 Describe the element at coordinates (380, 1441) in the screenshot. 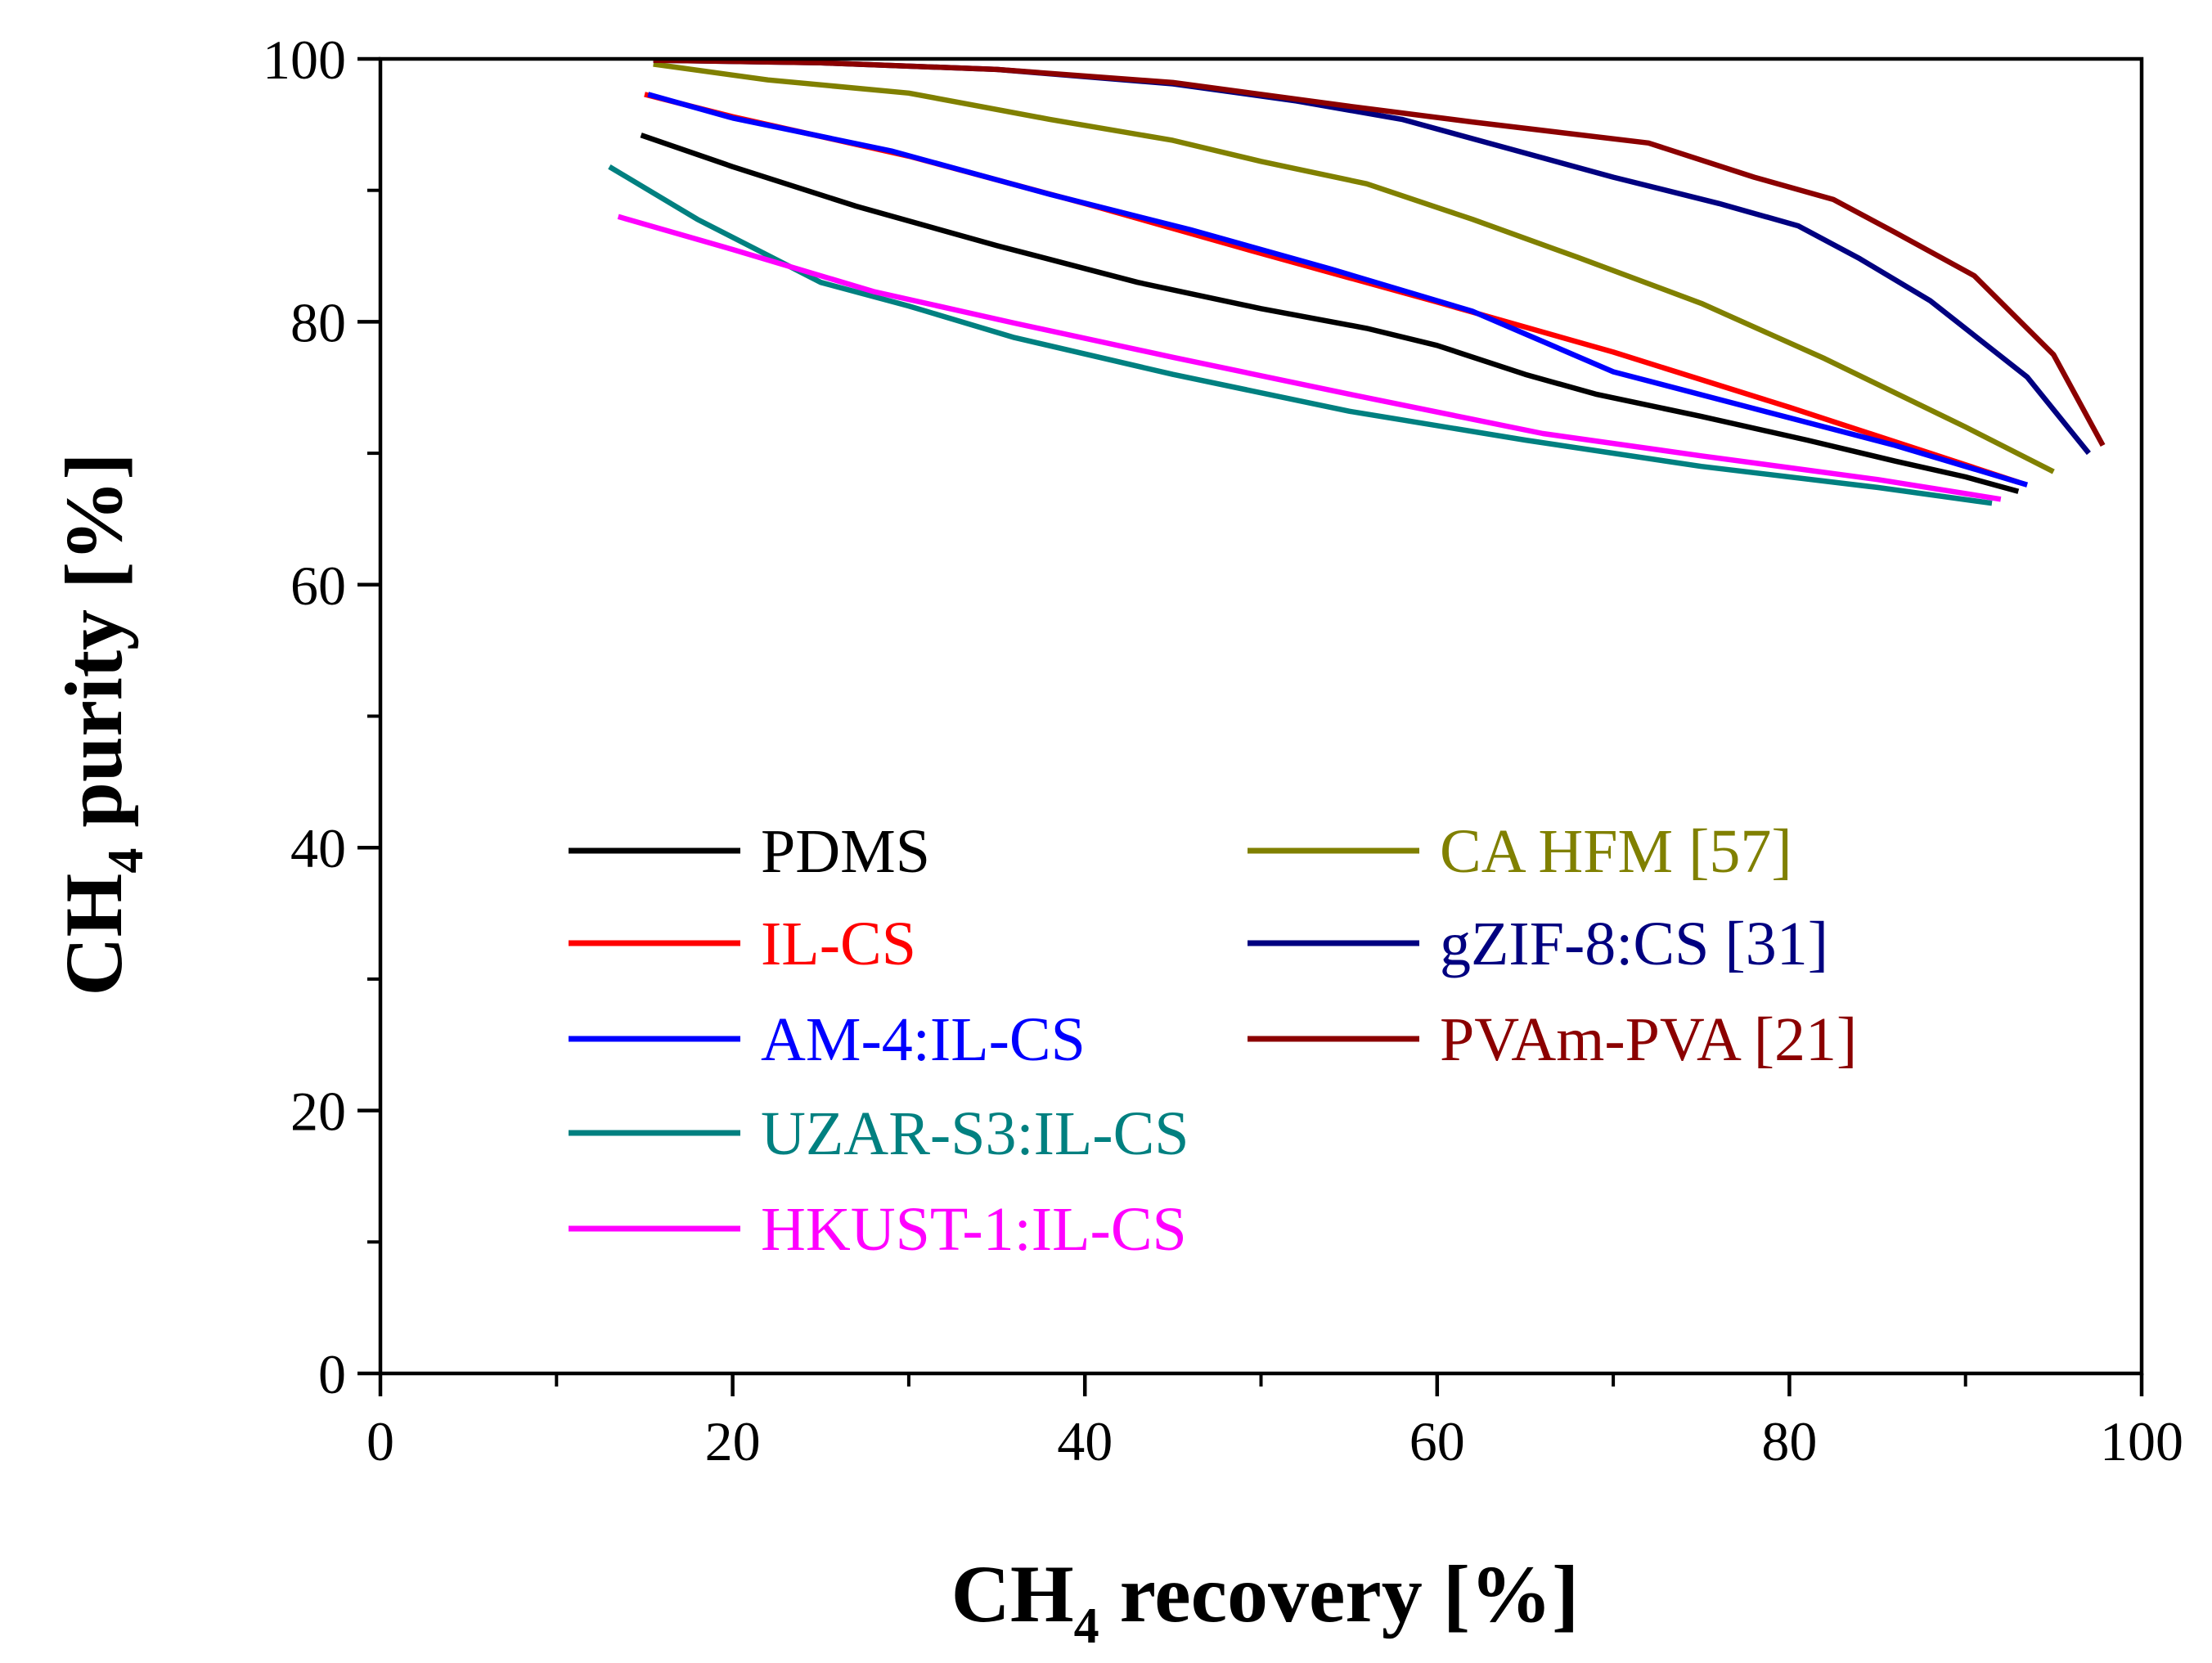

I see `x-tick-label: 0` at that location.